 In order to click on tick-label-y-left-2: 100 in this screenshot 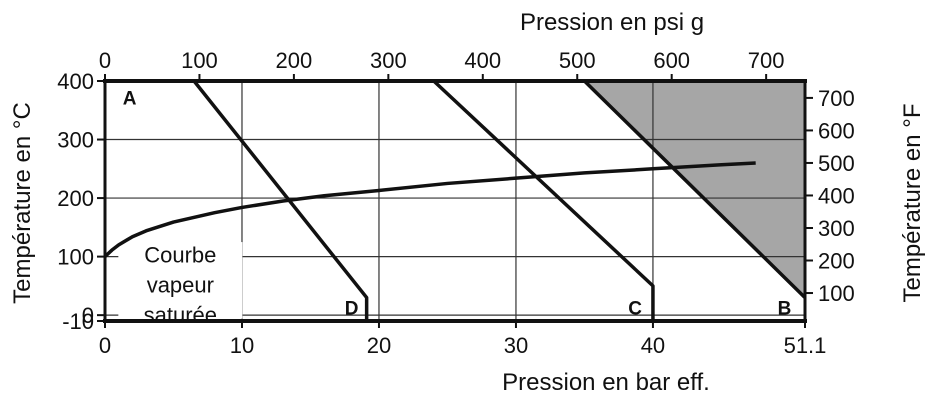, I will do `click(75, 257)`.